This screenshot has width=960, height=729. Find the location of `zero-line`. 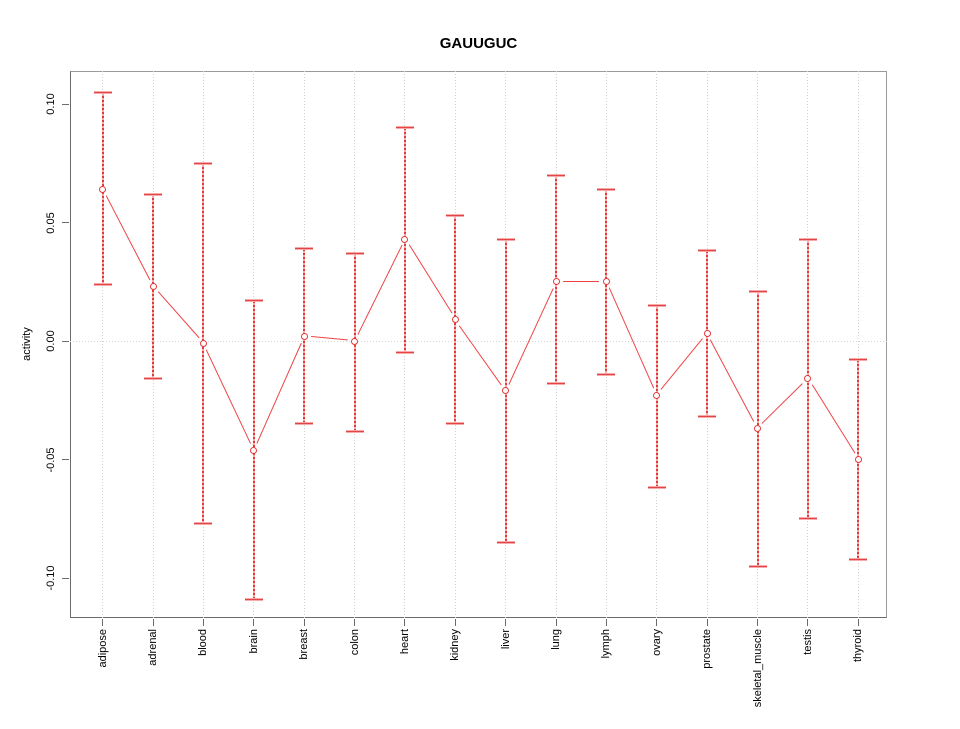

zero-line is located at coordinates (478, 341).